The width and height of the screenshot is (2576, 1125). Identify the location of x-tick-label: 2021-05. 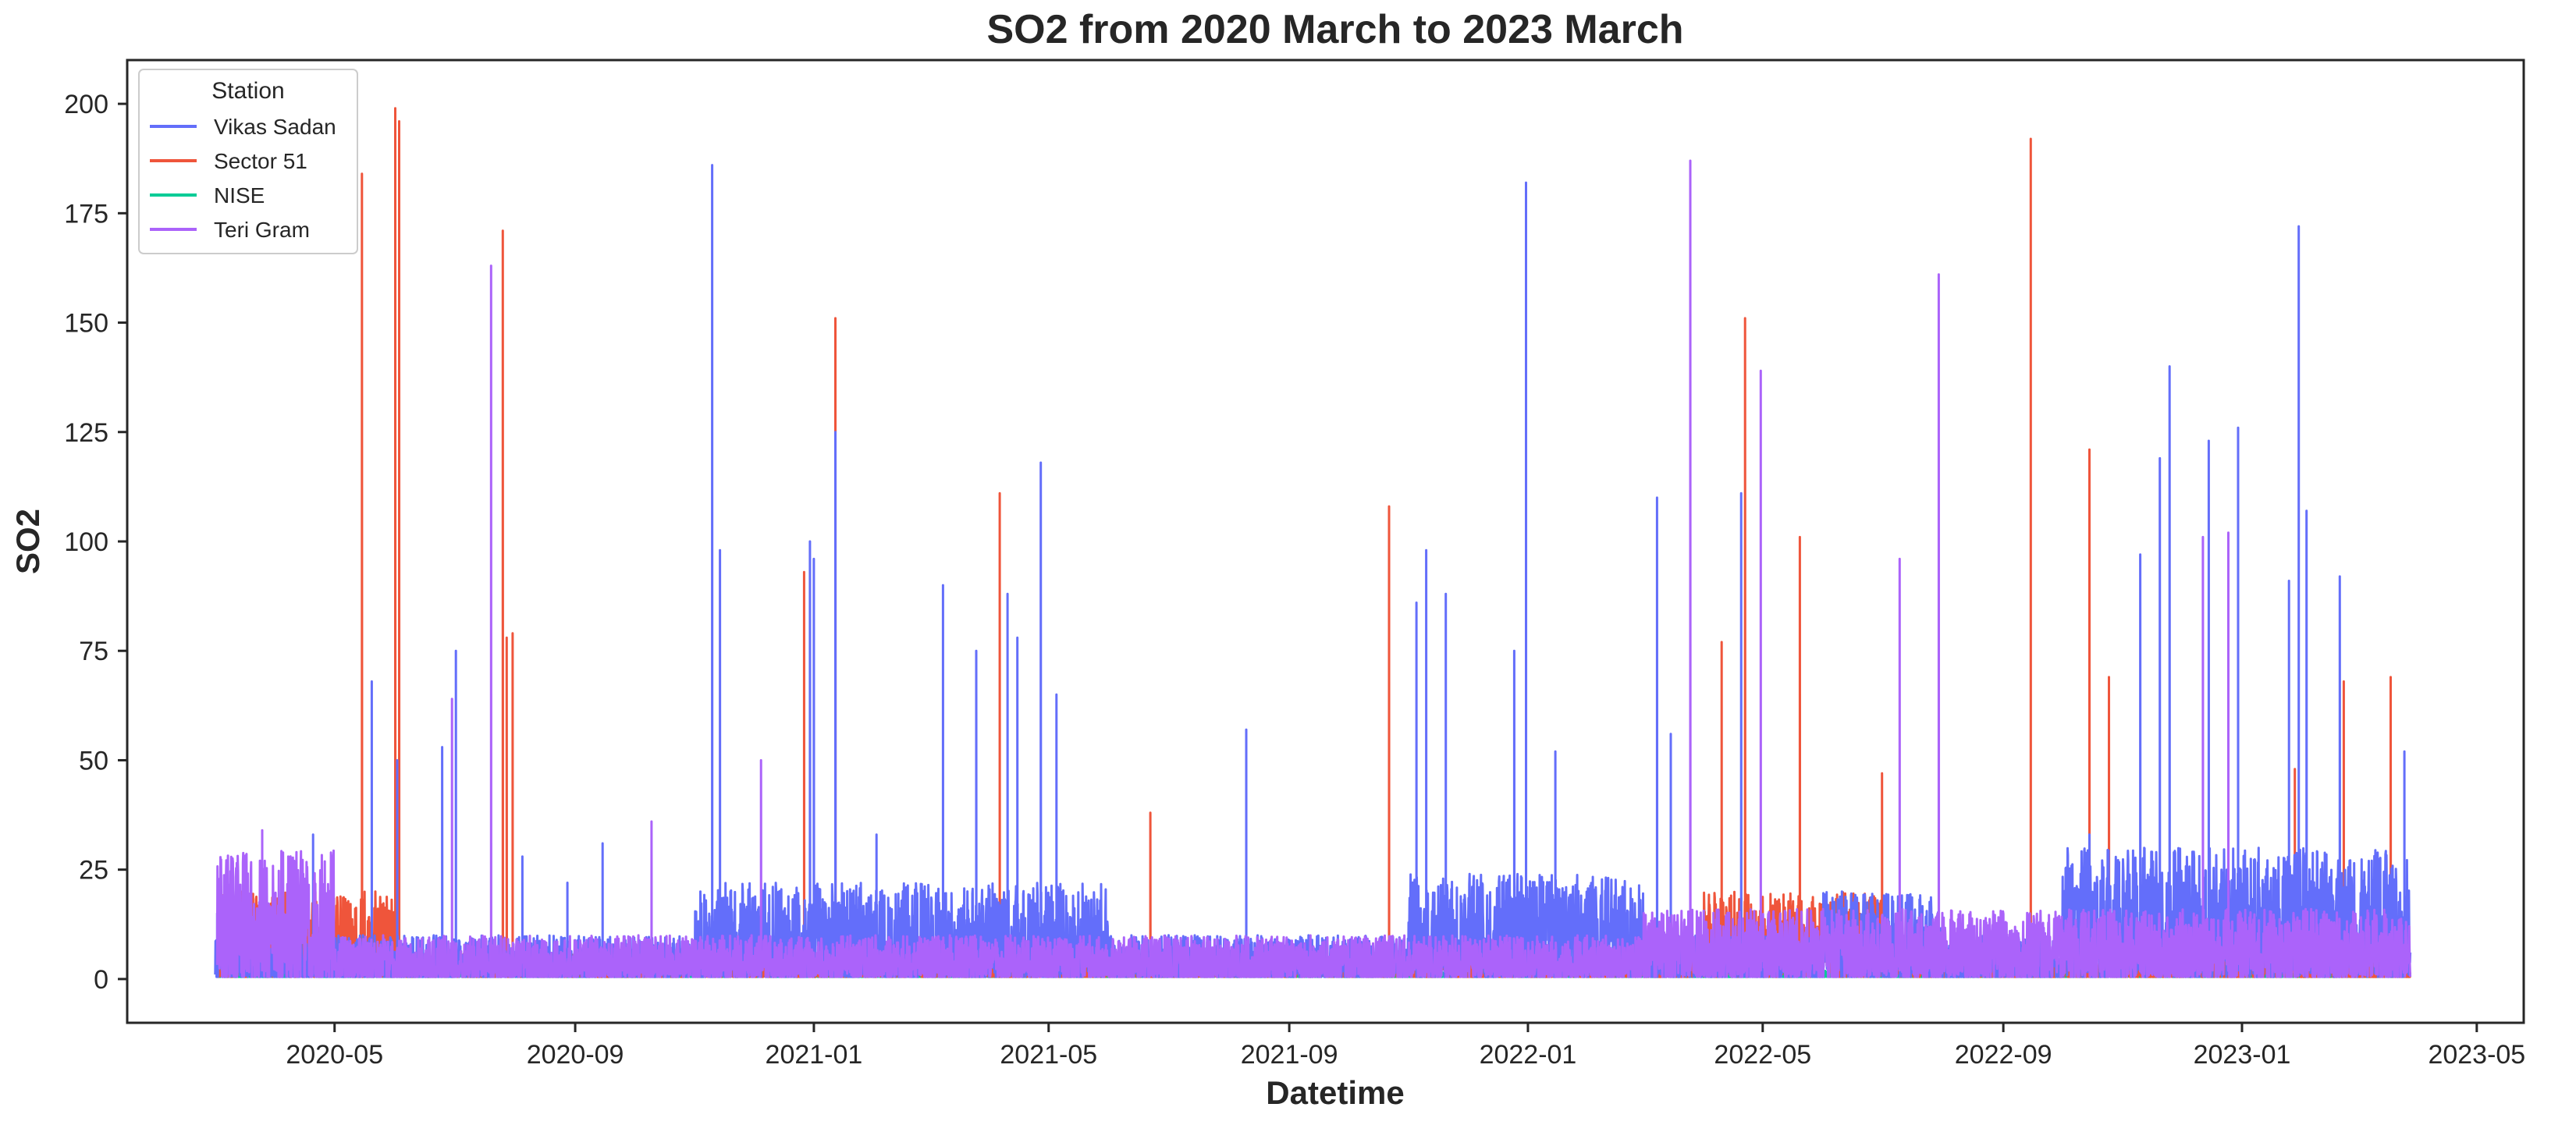
(1048, 1055).